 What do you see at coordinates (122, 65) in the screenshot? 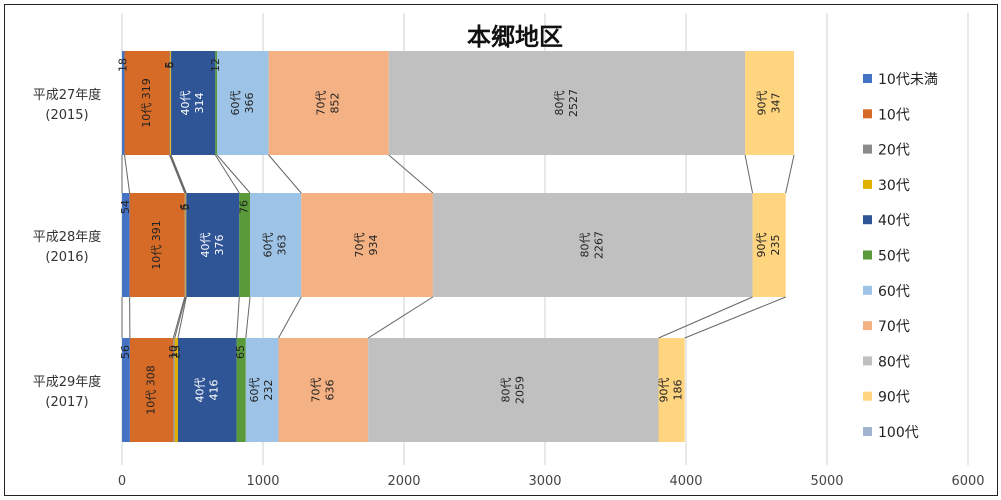
I see `data-label-0-0-0: 18` at bounding box center [122, 65].